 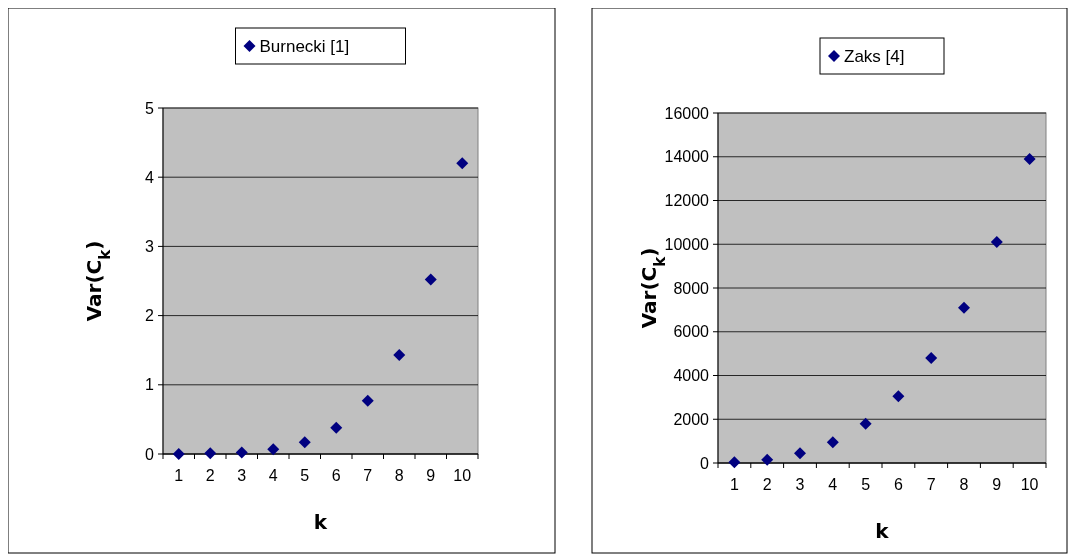 What do you see at coordinates (691, 288) in the screenshot?
I see `y-tick-label: 8000` at bounding box center [691, 288].